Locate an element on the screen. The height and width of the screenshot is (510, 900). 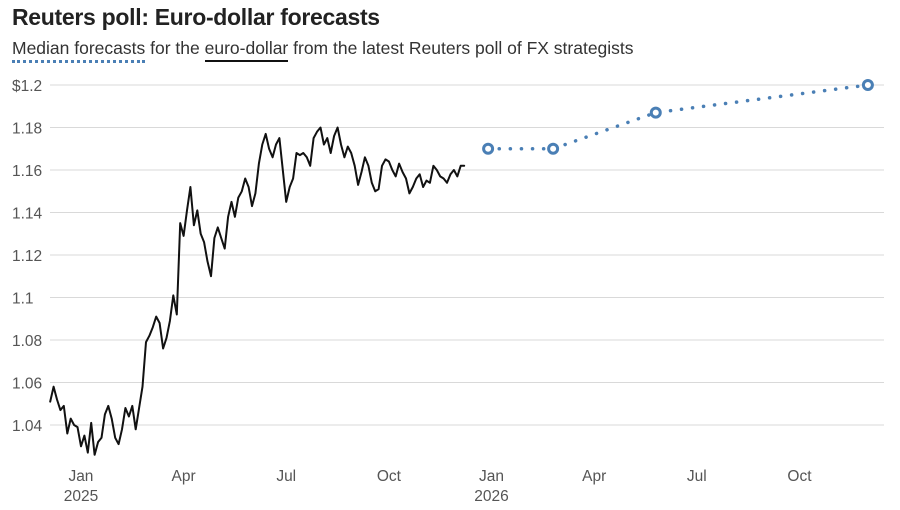
y-tick-label: 1.04 is located at coordinates (27, 426).